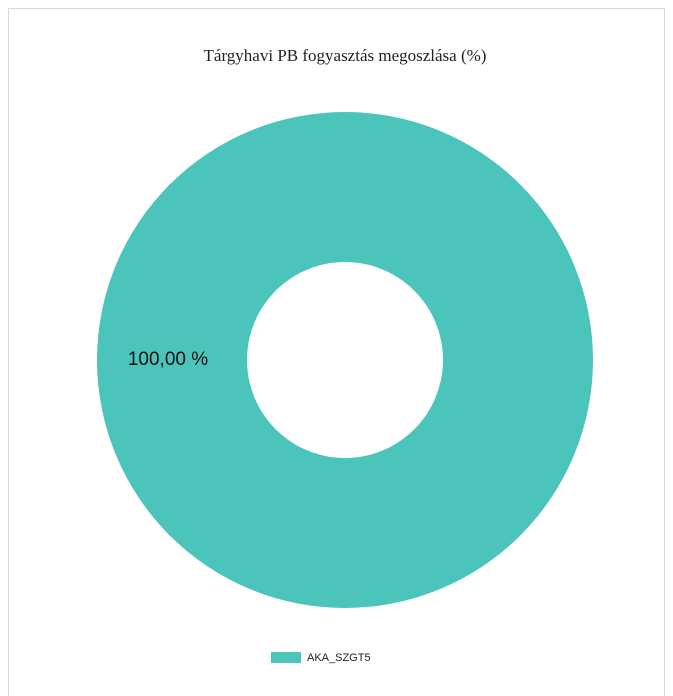 This screenshot has width=673, height=696. I want to click on chart-title: Tárgyhavi PB fogyasztás megoszlása (%), so click(345, 55).